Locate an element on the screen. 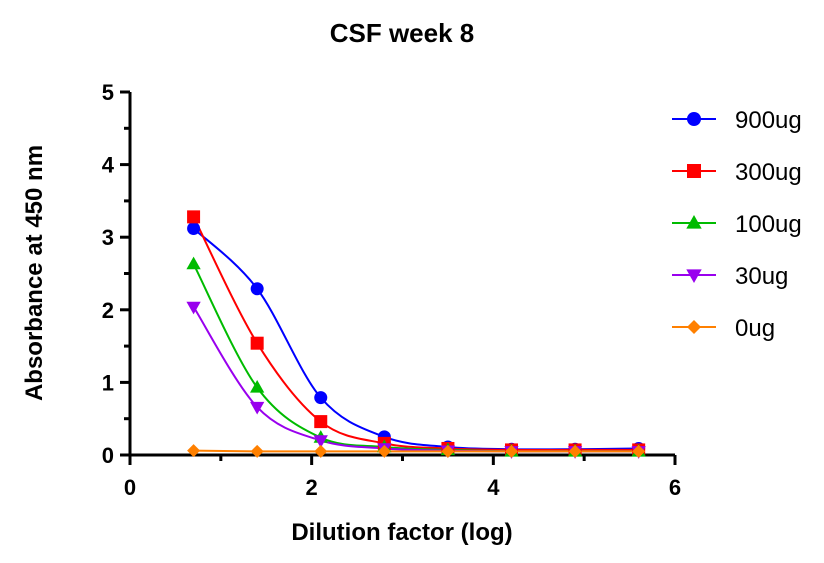 This screenshot has height=563, width=824. legend-item-100ug: 100ug is located at coordinates (737, 224).